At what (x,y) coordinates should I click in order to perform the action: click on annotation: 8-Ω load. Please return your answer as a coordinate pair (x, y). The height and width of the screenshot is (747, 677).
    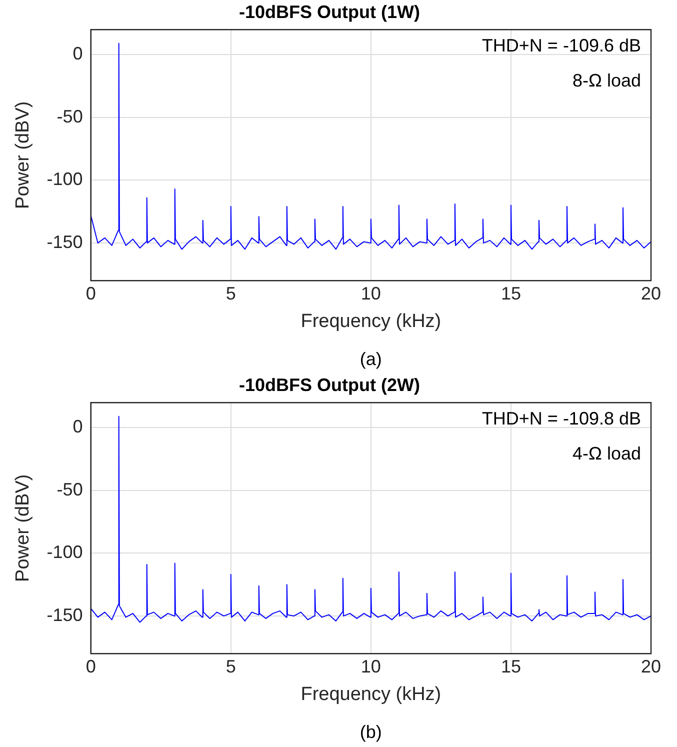
    Looking at the image, I should click on (606, 80).